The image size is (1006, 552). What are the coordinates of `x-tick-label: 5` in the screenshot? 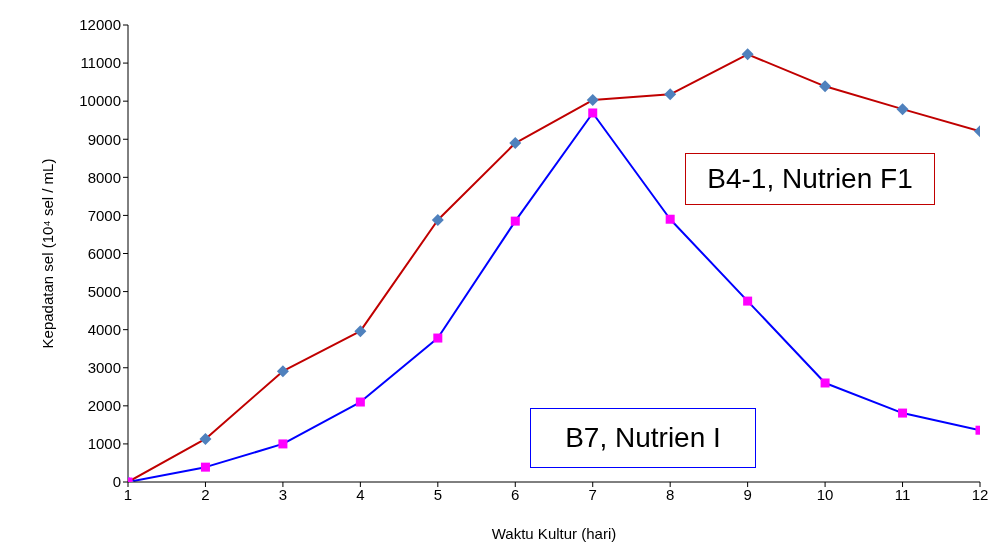 It's located at (437, 494).